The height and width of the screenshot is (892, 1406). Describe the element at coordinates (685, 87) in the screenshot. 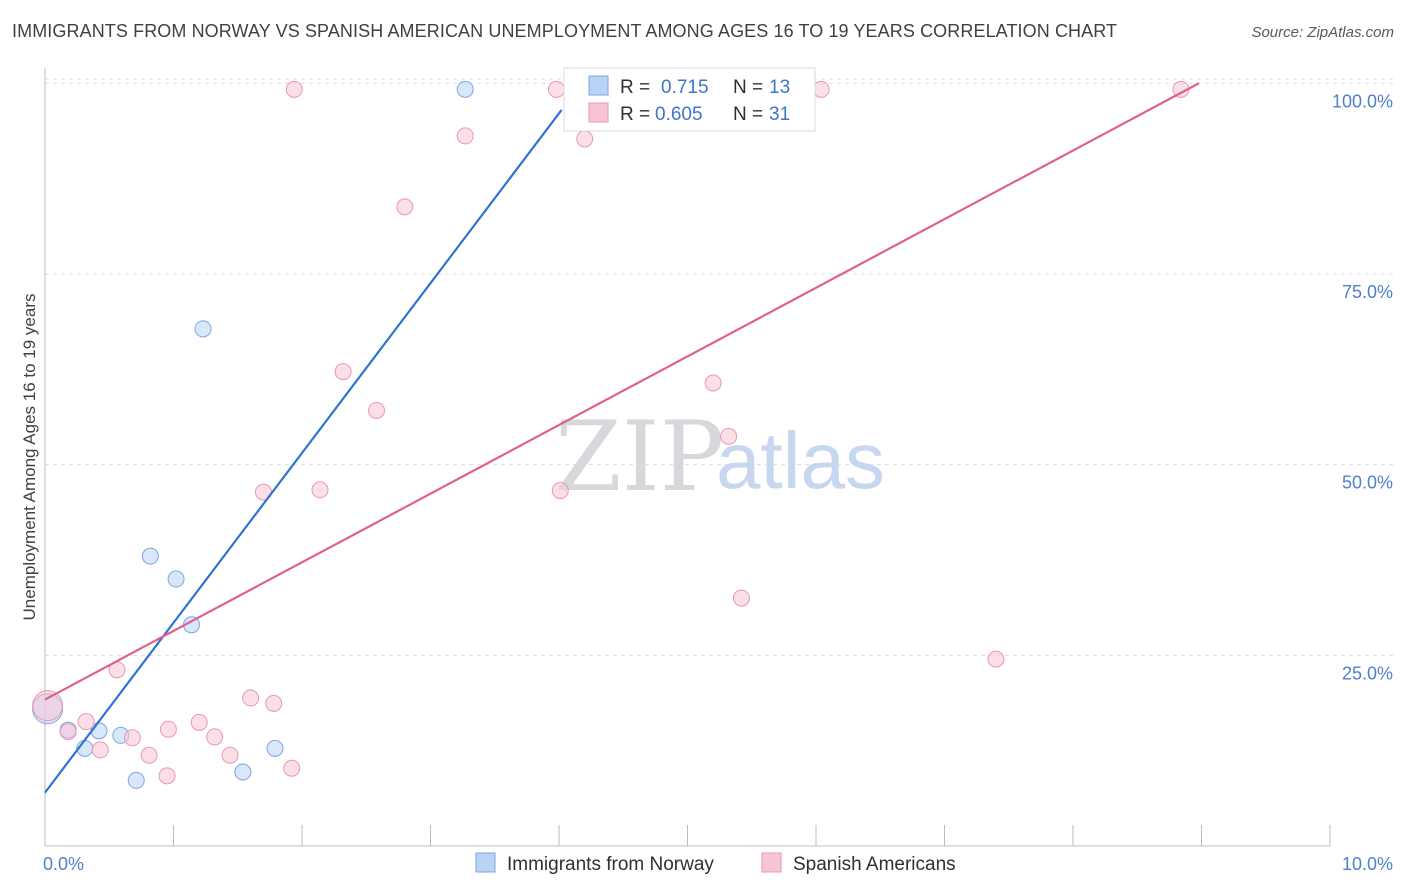

I see `legend-r-value-norway: 0.715` at that location.